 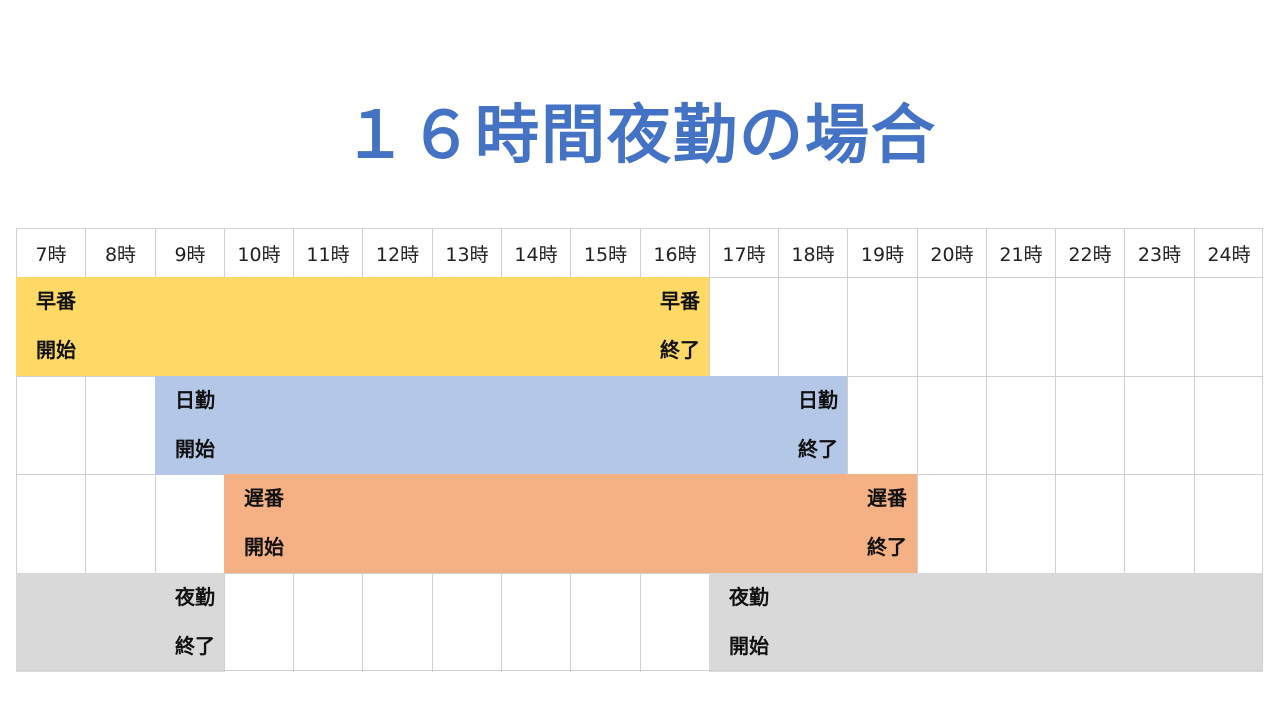 What do you see at coordinates (743, 252) in the screenshot?
I see `hour-header: 17時` at bounding box center [743, 252].